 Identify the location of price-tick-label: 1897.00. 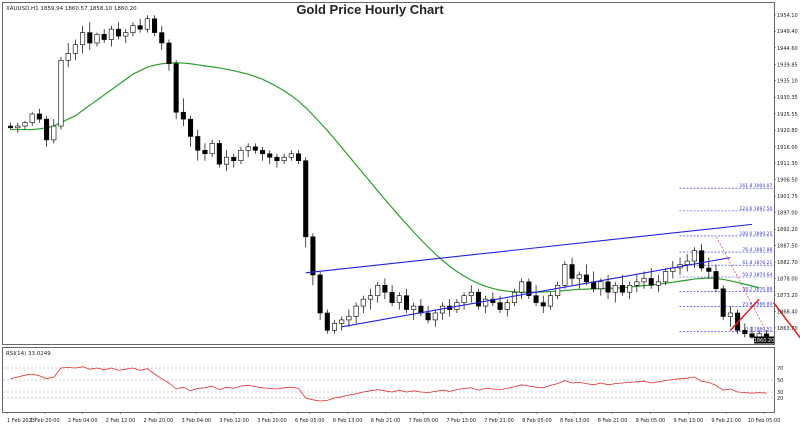
(787, 214).